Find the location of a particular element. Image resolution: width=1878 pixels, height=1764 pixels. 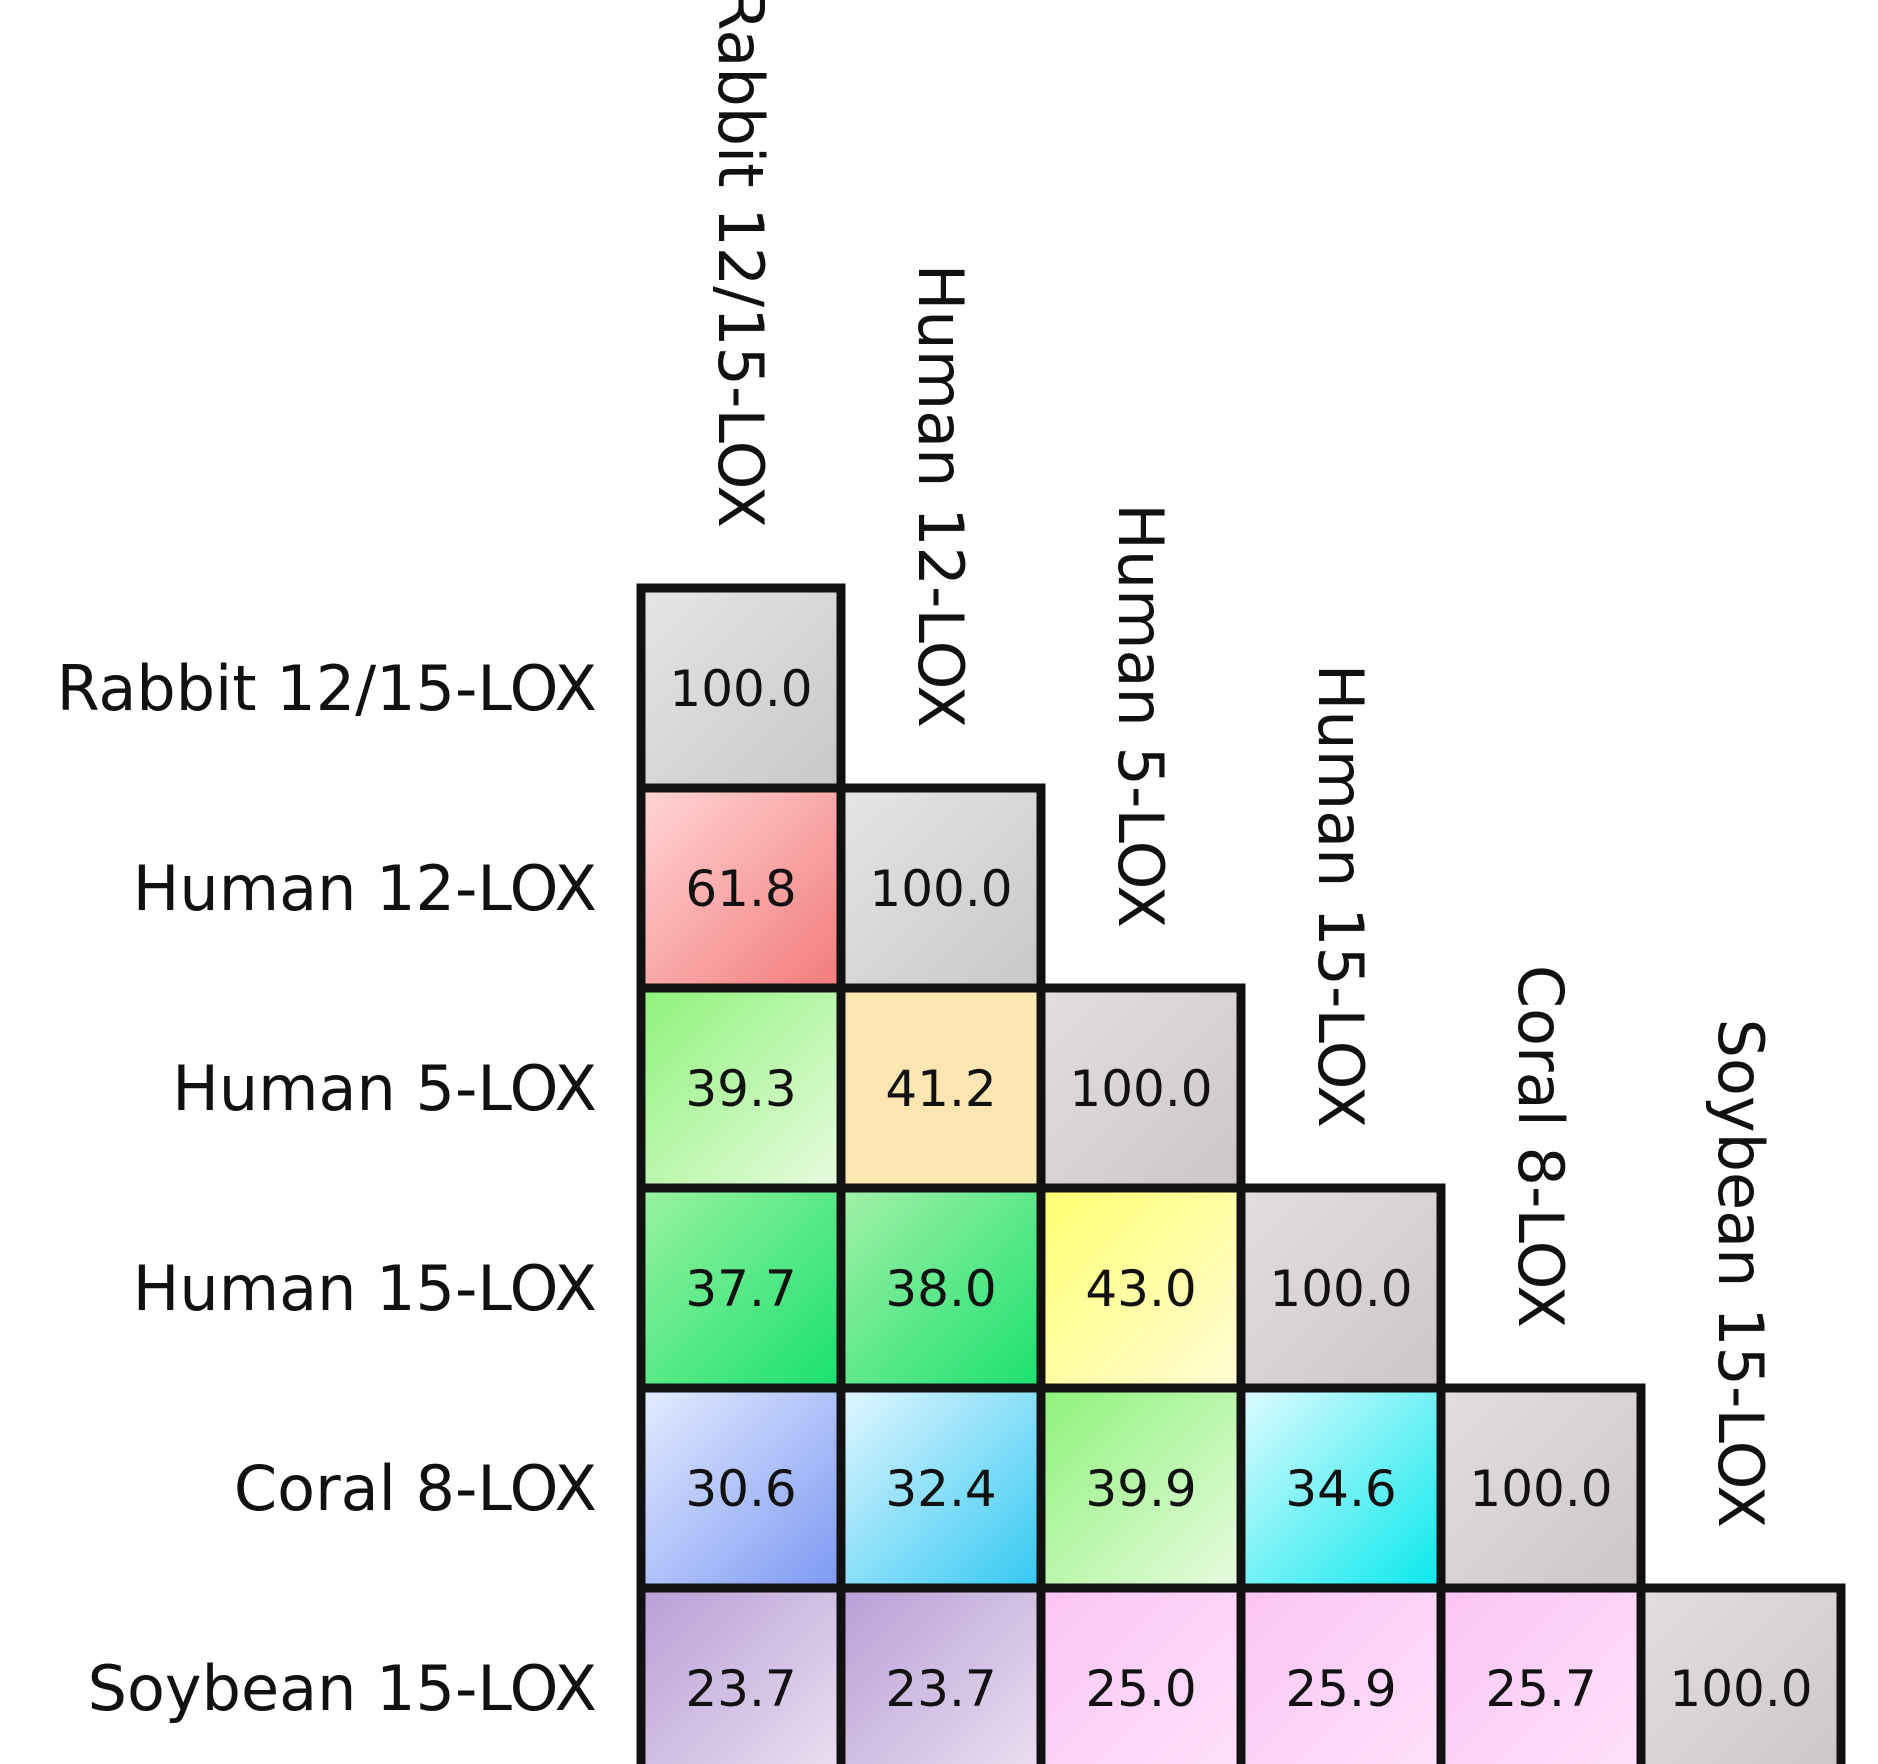

cell-human-5-lox-vs-human-5-lox is located at coordinates (1141, 1088).